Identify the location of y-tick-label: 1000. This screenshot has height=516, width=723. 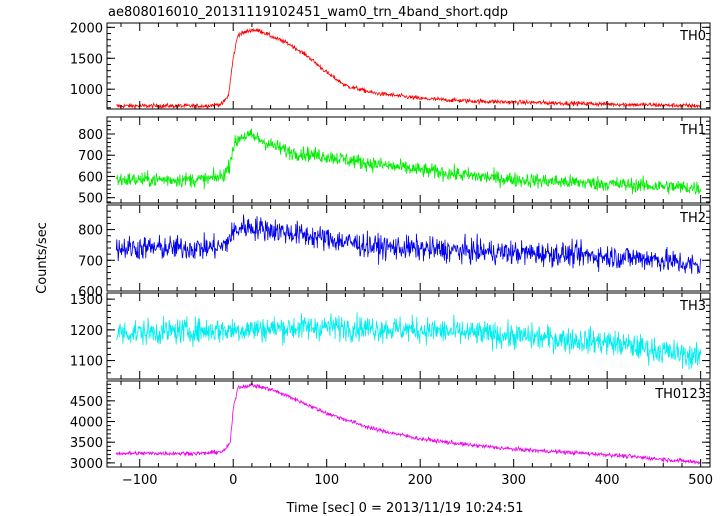
(86, 90).